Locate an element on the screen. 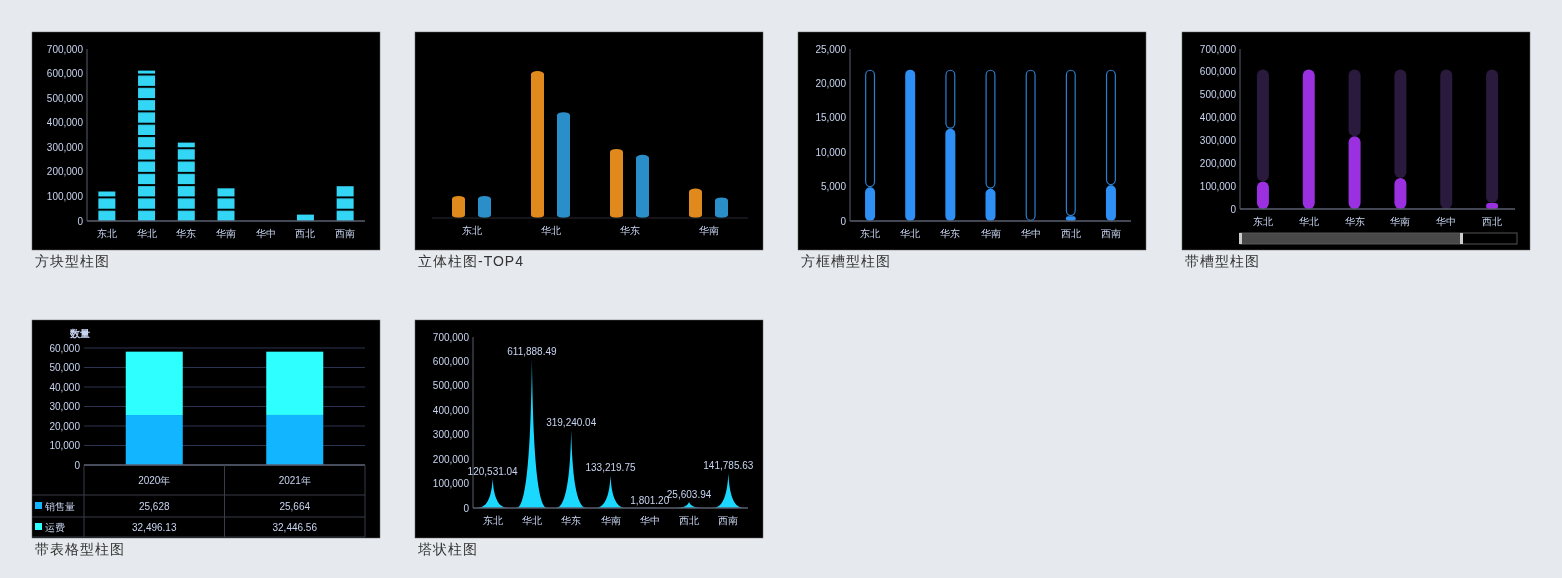 The image size is (1562, 578). x-tick-label: 2021年 is located at coordinates (294, 480).